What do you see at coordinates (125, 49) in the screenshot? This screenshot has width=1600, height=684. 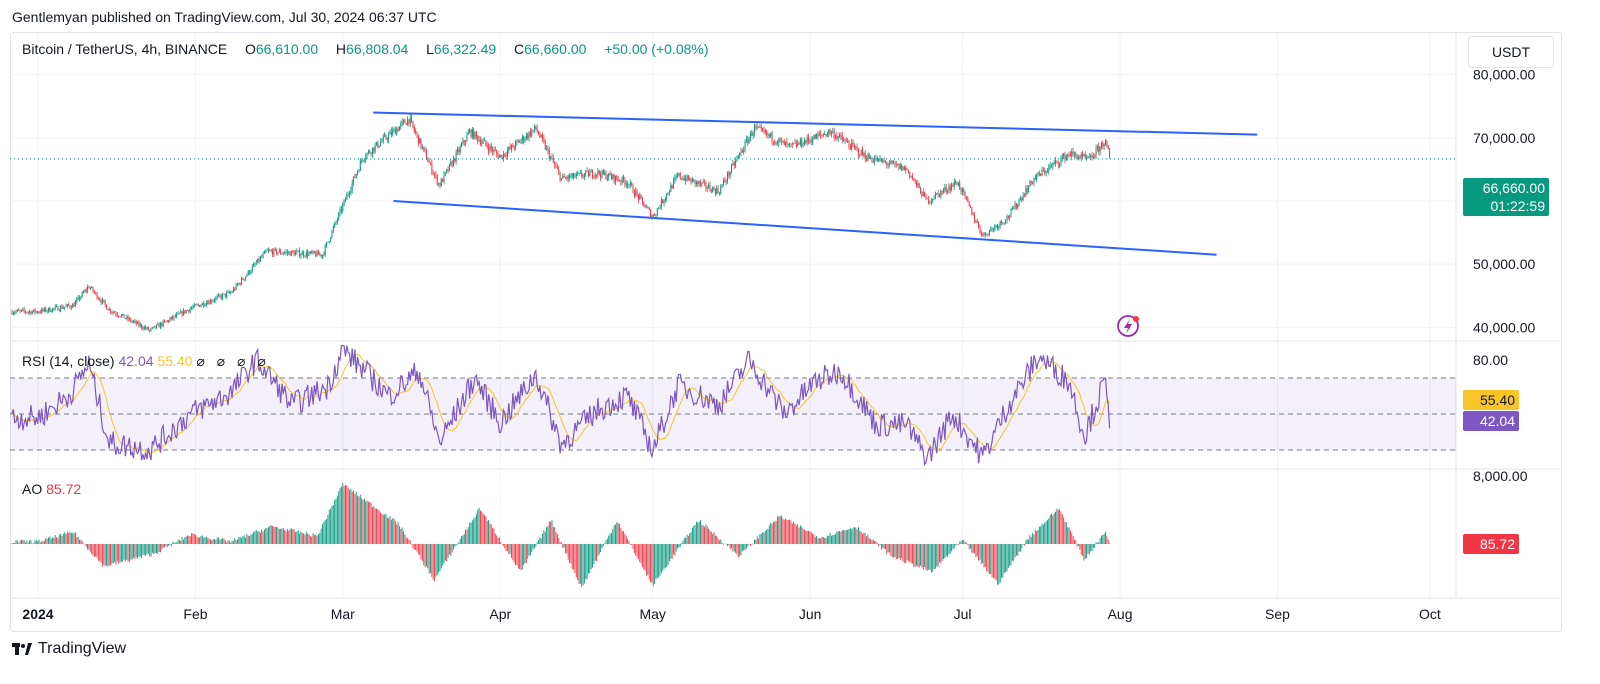 I see `symbol-name: Bitcoin / TetherUS, 4h, BINANCE` at bounding box center [125, 49].